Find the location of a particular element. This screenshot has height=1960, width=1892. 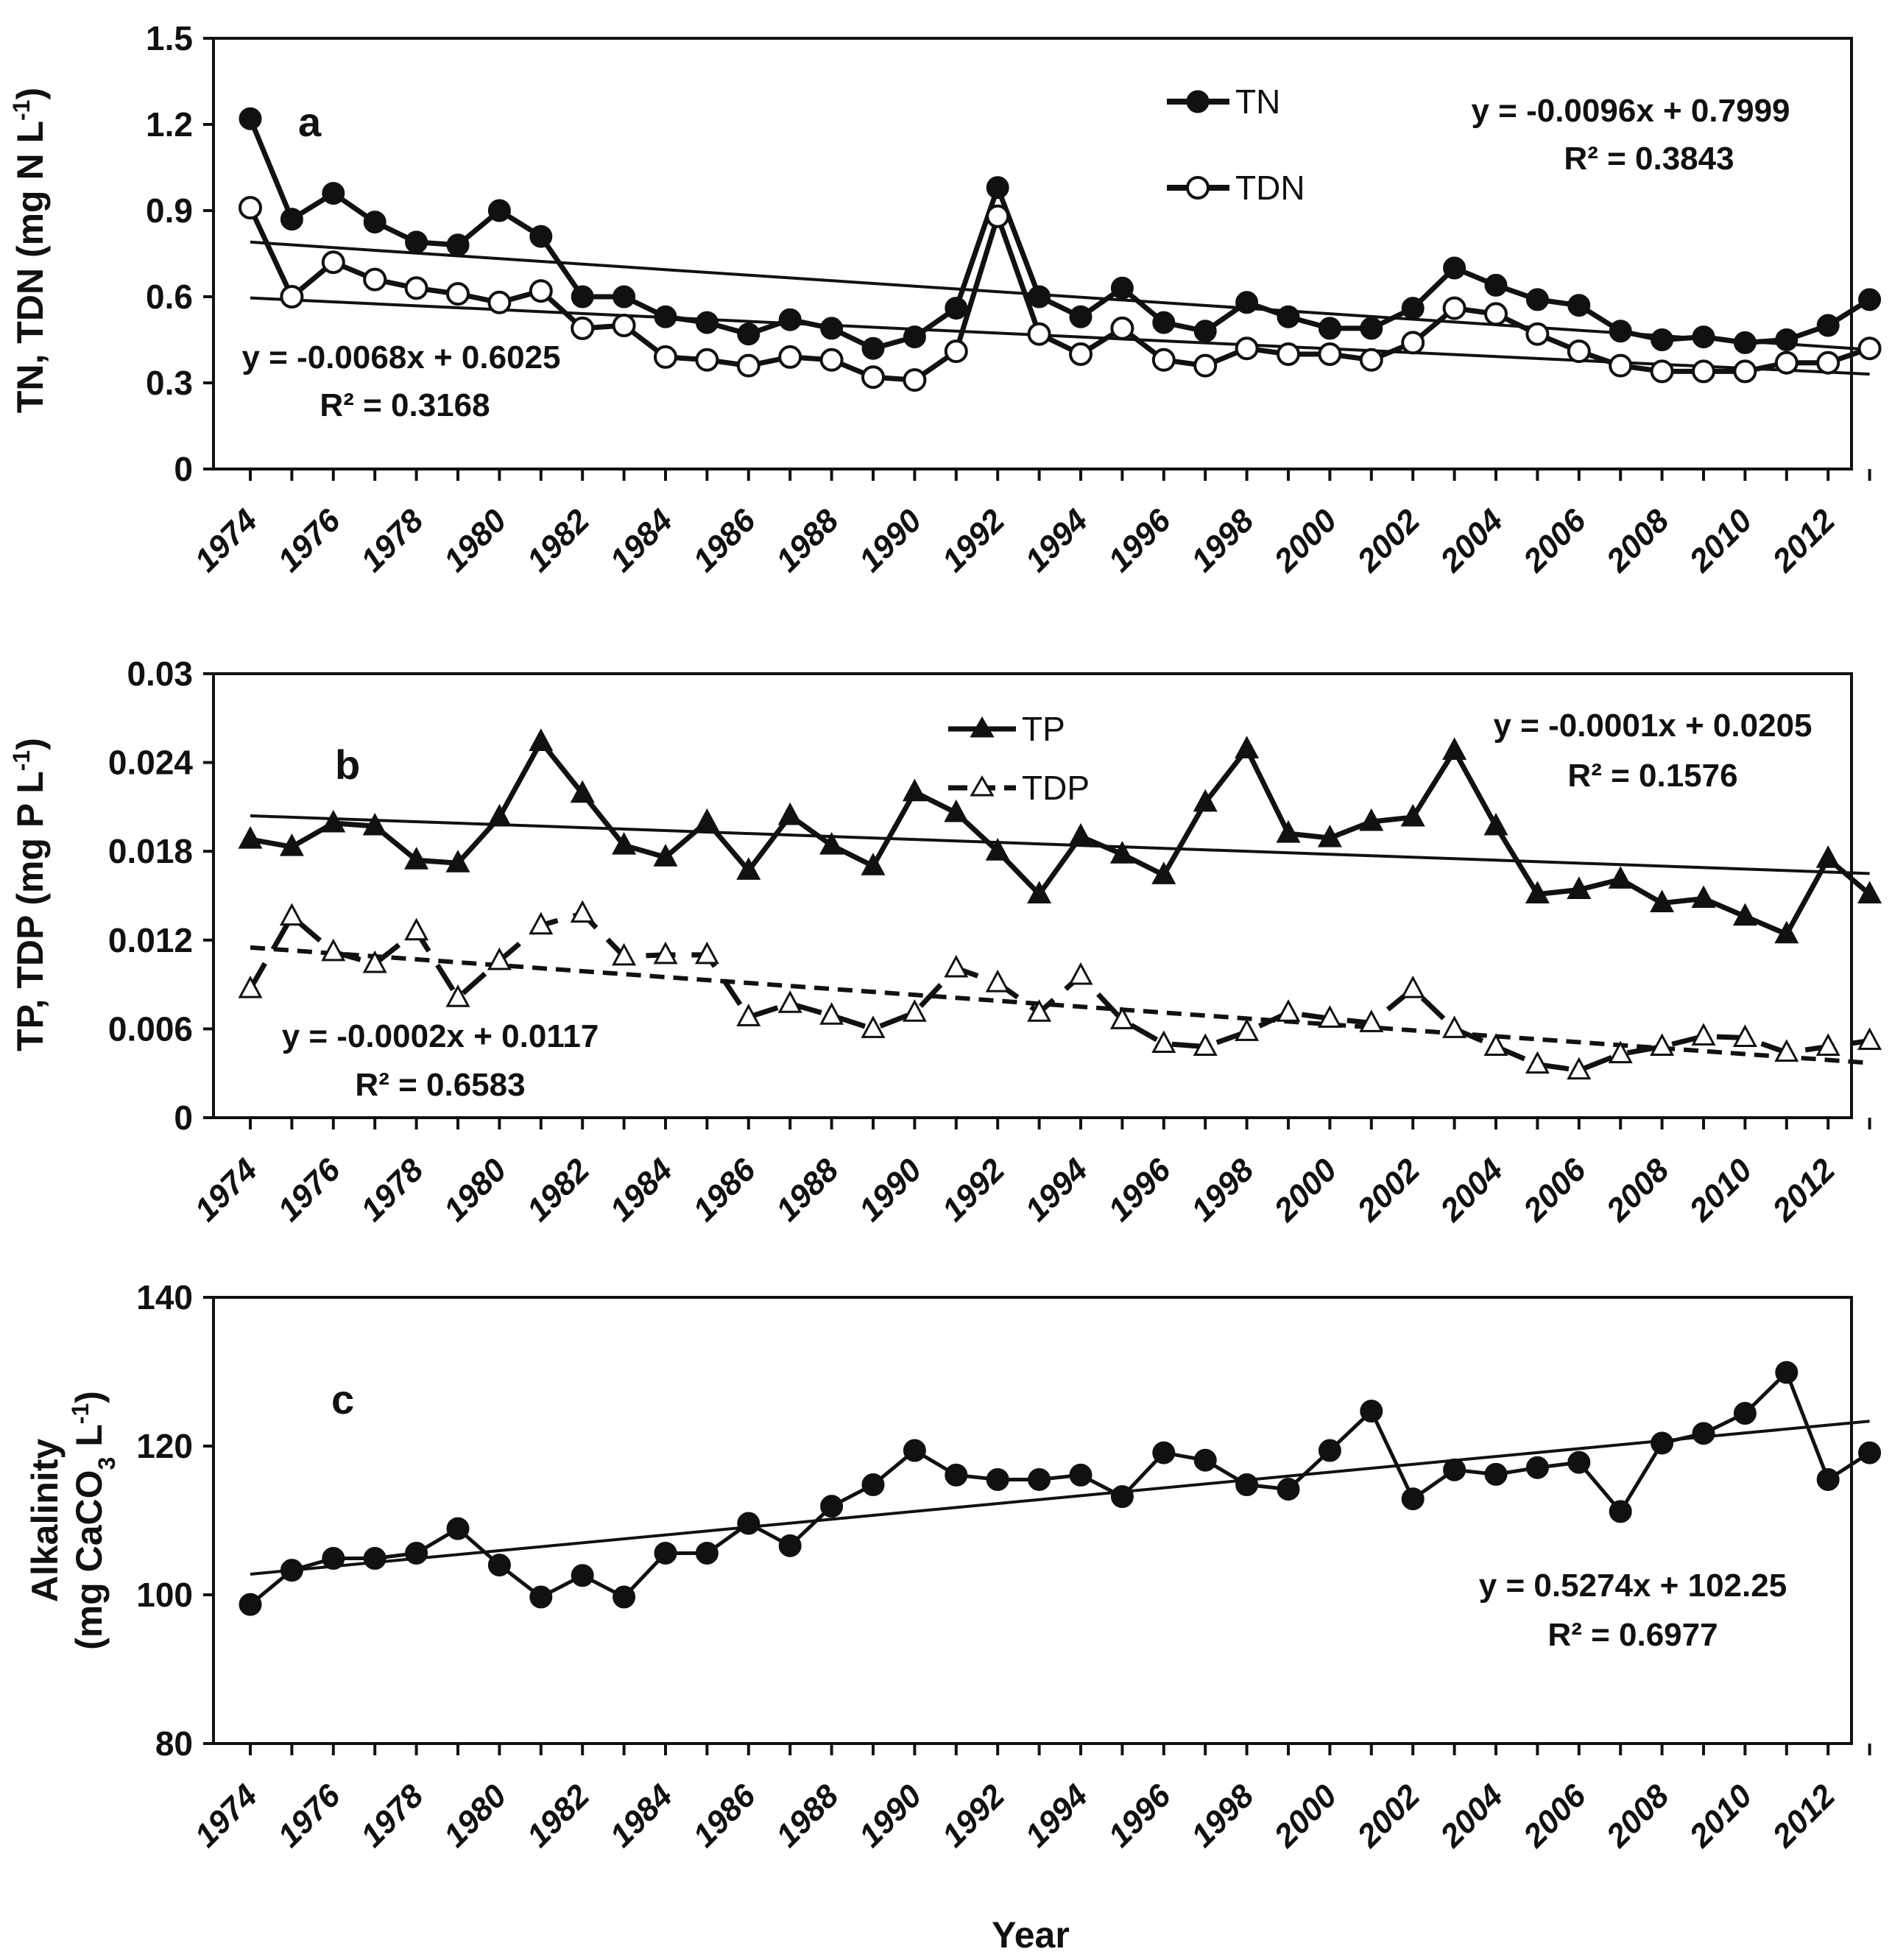

x-tick-label: 1984 is located at coordinates (641, 1816).